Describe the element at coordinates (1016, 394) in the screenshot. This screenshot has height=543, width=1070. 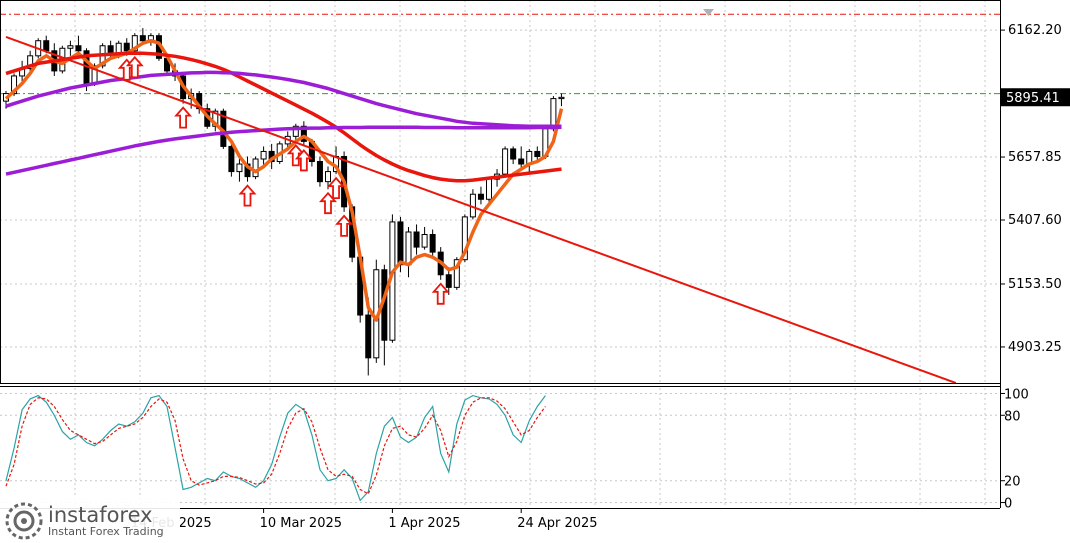
I see `osc-tick-label: 100` at that location.